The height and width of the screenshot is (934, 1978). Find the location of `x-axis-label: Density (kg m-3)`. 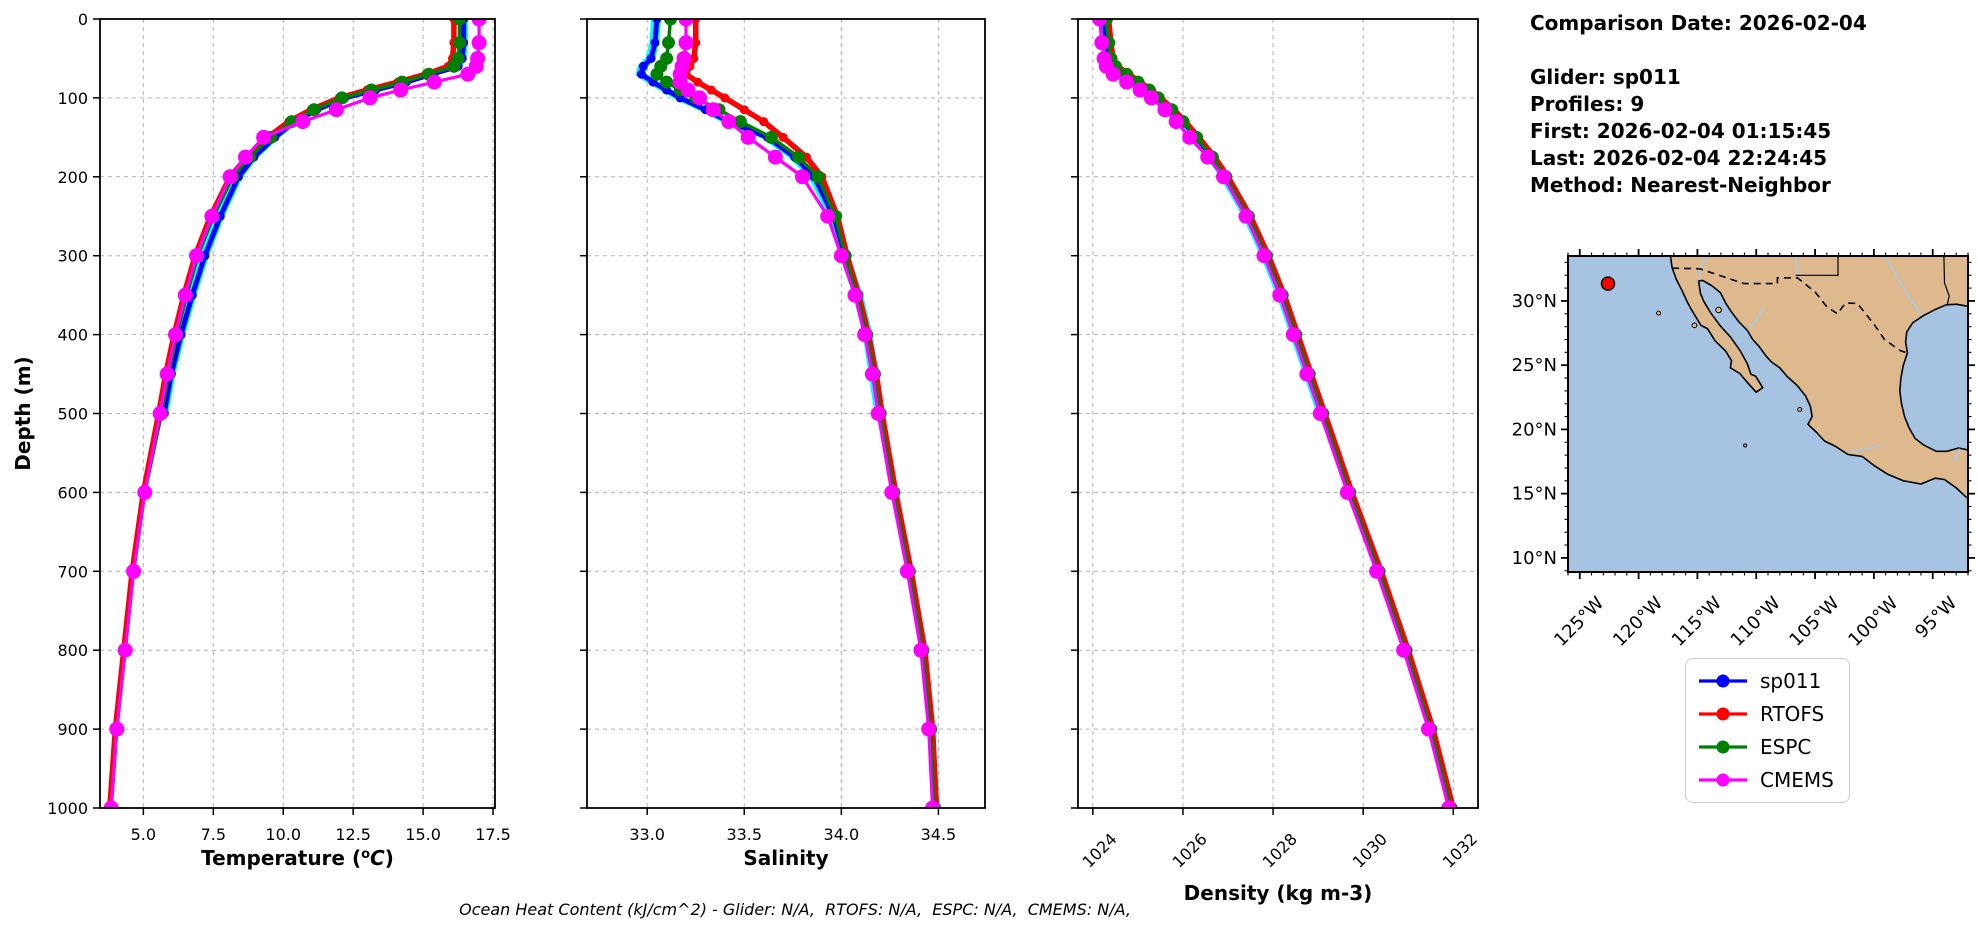

x-axis-label: Density (kg m-3) is located at coordinates (1278, 893).